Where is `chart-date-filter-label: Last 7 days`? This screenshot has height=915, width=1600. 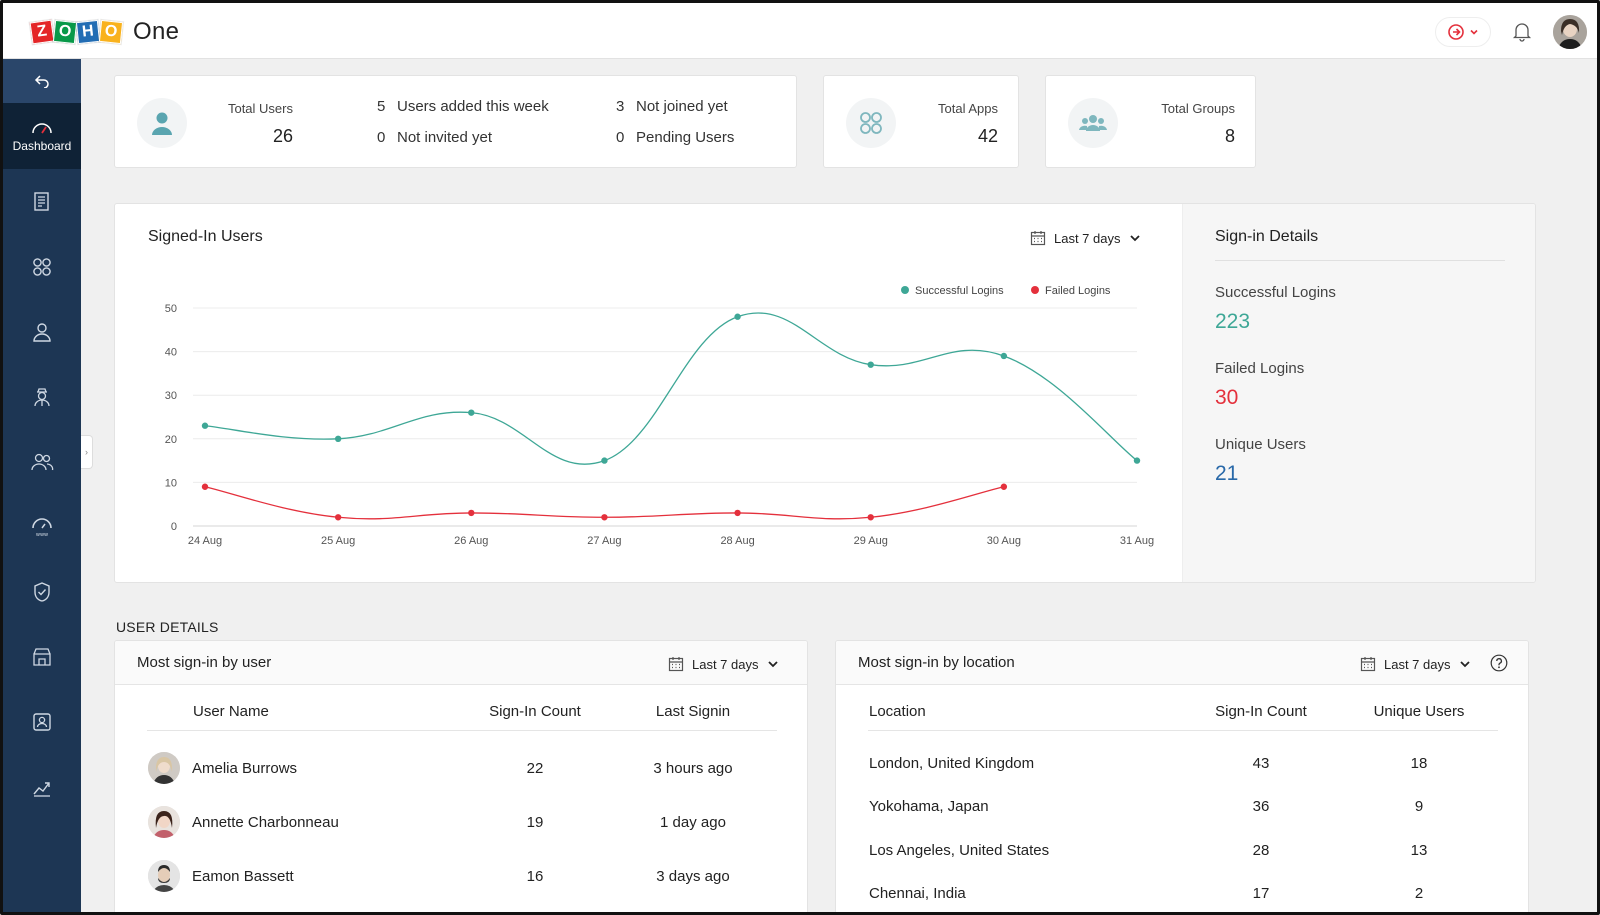
chart-date-filter-label: Last 7 days is located at coordinates (1087, 238).